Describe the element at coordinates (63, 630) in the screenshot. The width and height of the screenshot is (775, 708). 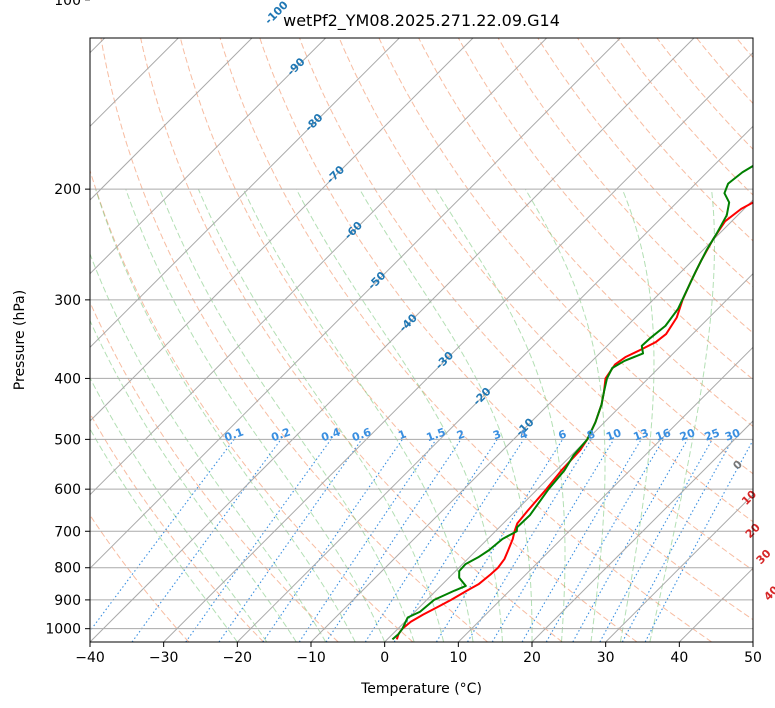
I see `y-tick-label: 1000` at that location.